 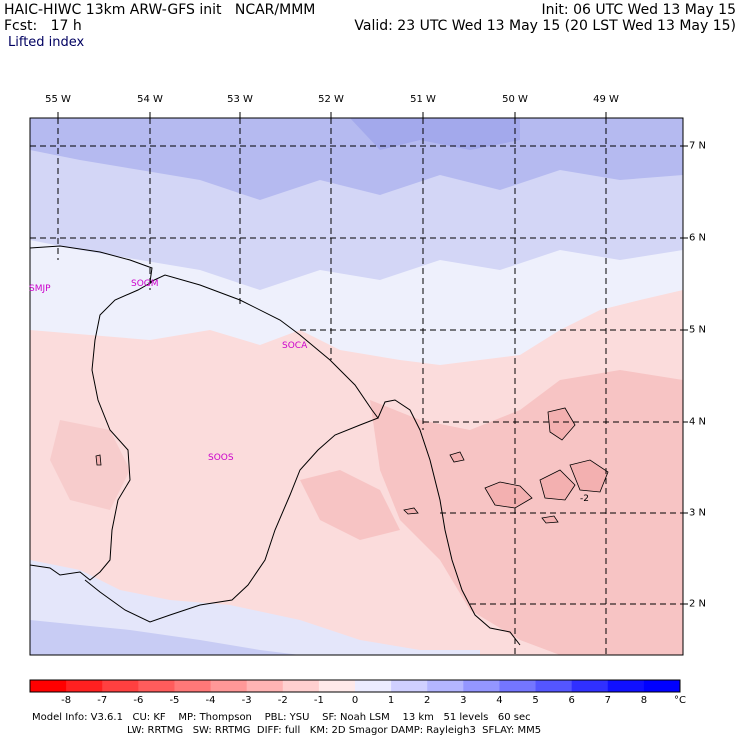 I want to click on lat-label: 3 N, so click(x=698, y=513).